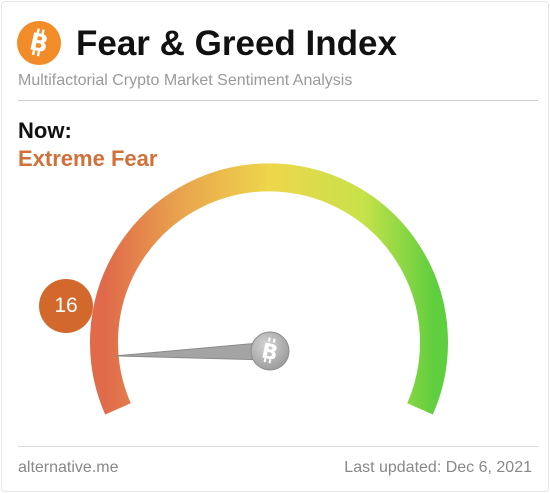 This screenshot has width=550, height=493. Describe the element at coordinates (39, 43) in the screenshot. I see `bitcoin-logo-icon: B` at that location.